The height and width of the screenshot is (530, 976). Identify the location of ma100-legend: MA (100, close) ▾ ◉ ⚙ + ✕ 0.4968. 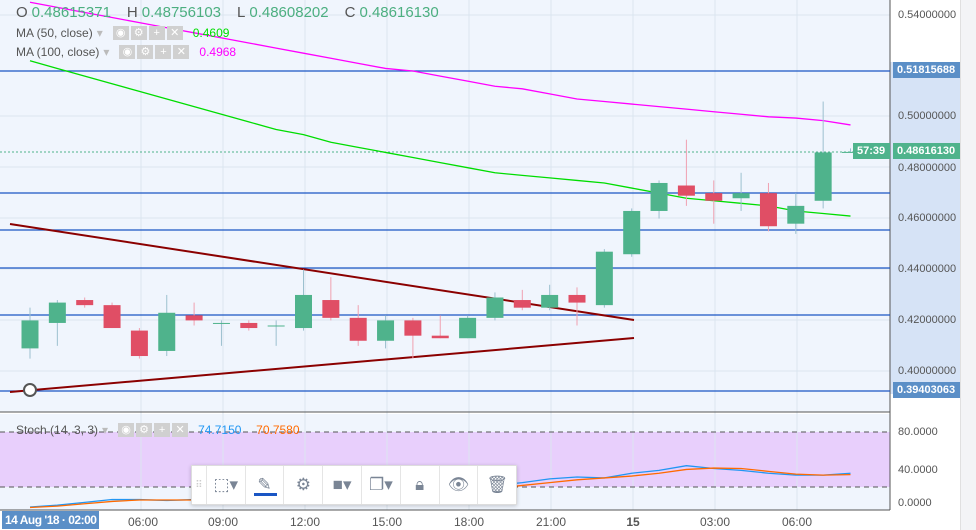
(126, 52).